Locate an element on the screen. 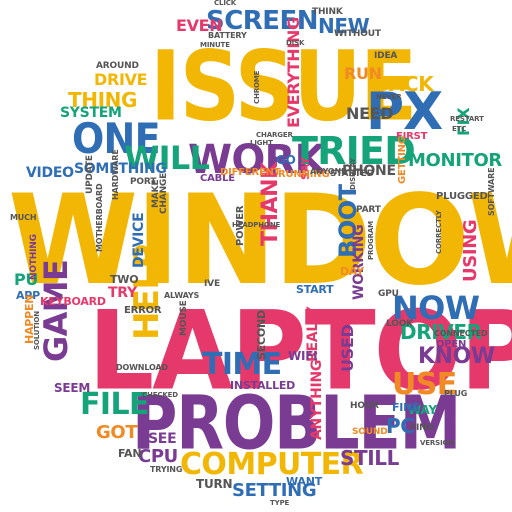  word-always: ALWAYS is located at coordinates (182, 295).